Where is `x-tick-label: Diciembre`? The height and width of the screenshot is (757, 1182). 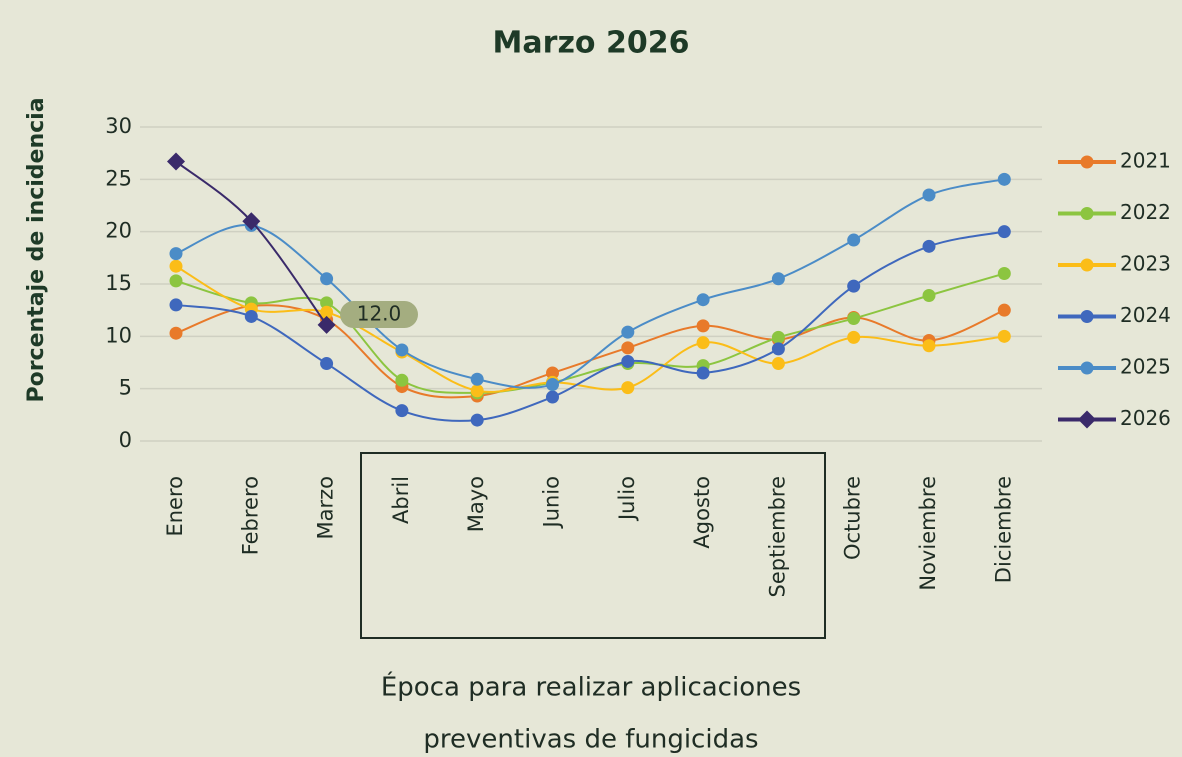
x-tick-label: Diciembre is located at coordinates (1003, 529).